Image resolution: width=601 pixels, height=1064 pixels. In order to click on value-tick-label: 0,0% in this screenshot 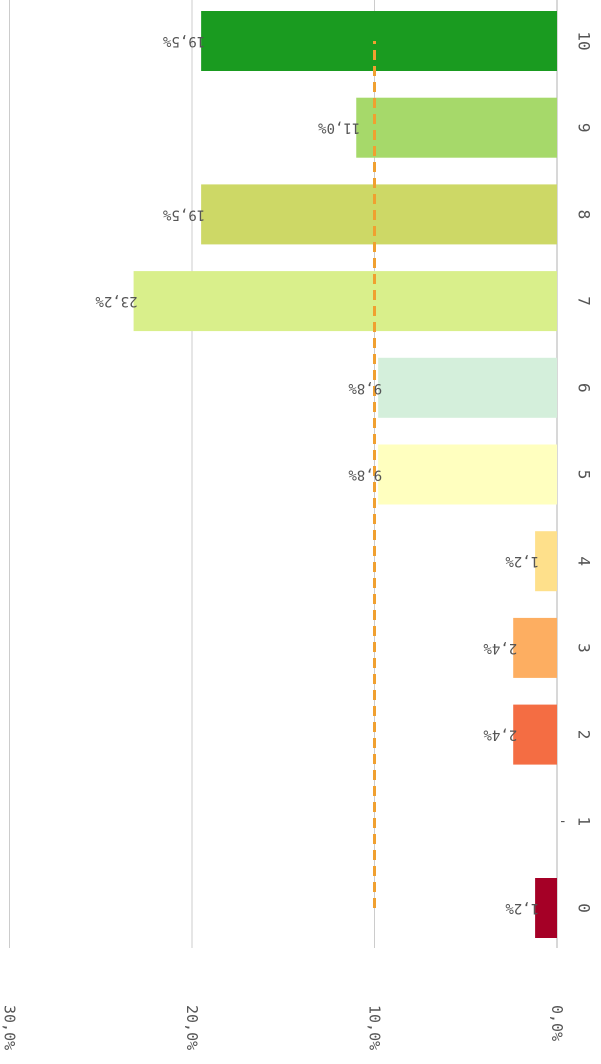, I will do `click(557, 1023)`.